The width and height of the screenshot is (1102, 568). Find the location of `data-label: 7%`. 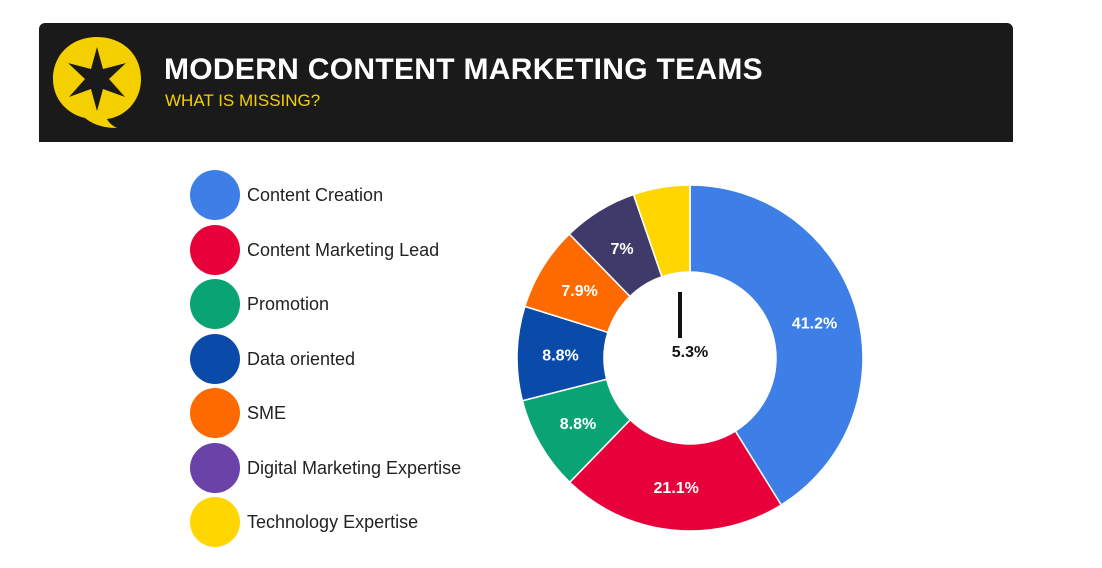

data-label: 7% is located at coordinates (621, 249).